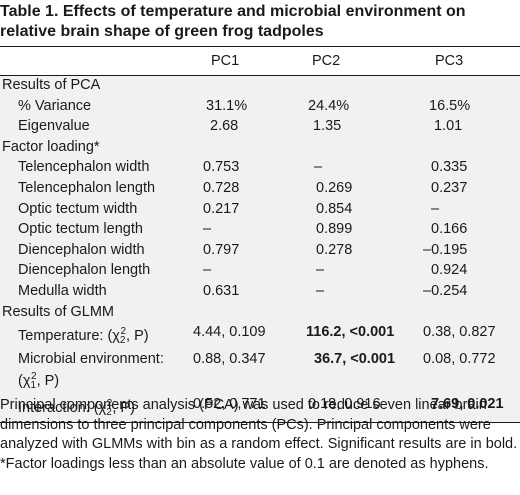 Image resolution: width=520 pixels, height=495 pixels. What do you see at coordinates (78, 208) in the screenshot?
I see `row-label: Optic tectum width` at bounding box center [78, 208].